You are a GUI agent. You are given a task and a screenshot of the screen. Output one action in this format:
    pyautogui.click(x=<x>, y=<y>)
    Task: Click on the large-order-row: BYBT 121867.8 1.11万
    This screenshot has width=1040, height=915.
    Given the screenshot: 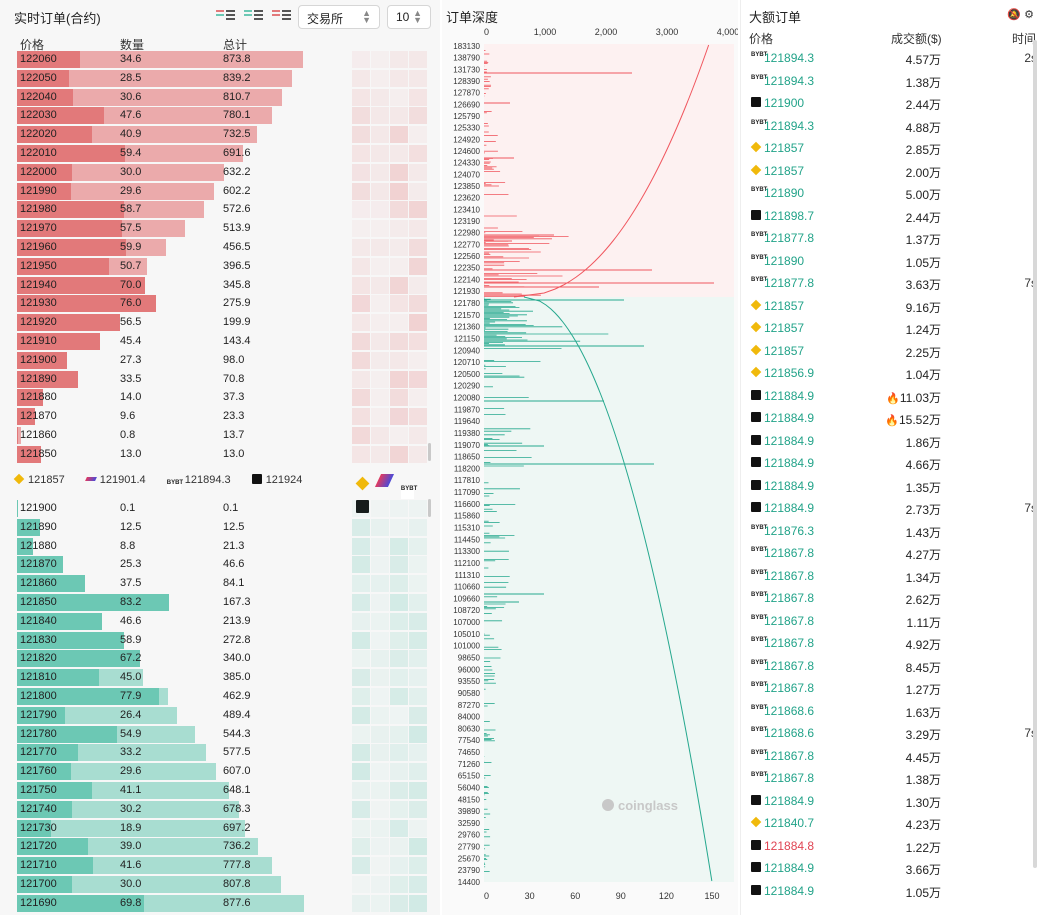 What is the action you would take?
    pyautogui.click(x=890, y=621)
    